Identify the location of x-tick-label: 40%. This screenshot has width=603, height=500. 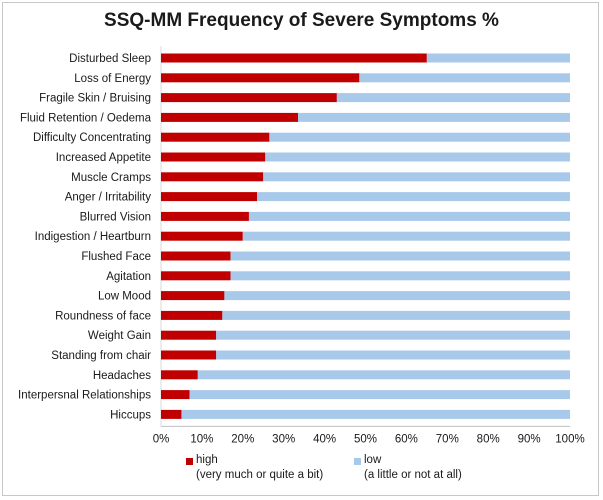
(324, 439).